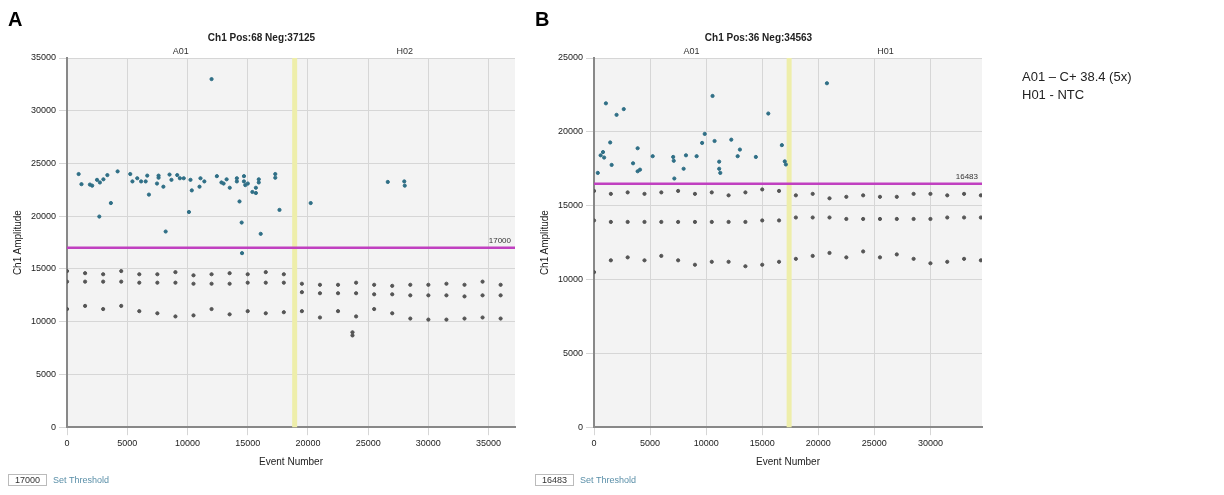 The width and height of the screenshot is (1224, 495). What do you see at coordinates (16, 20) in the screenshot?
I see `text: A` at bounding box center [16, 20].